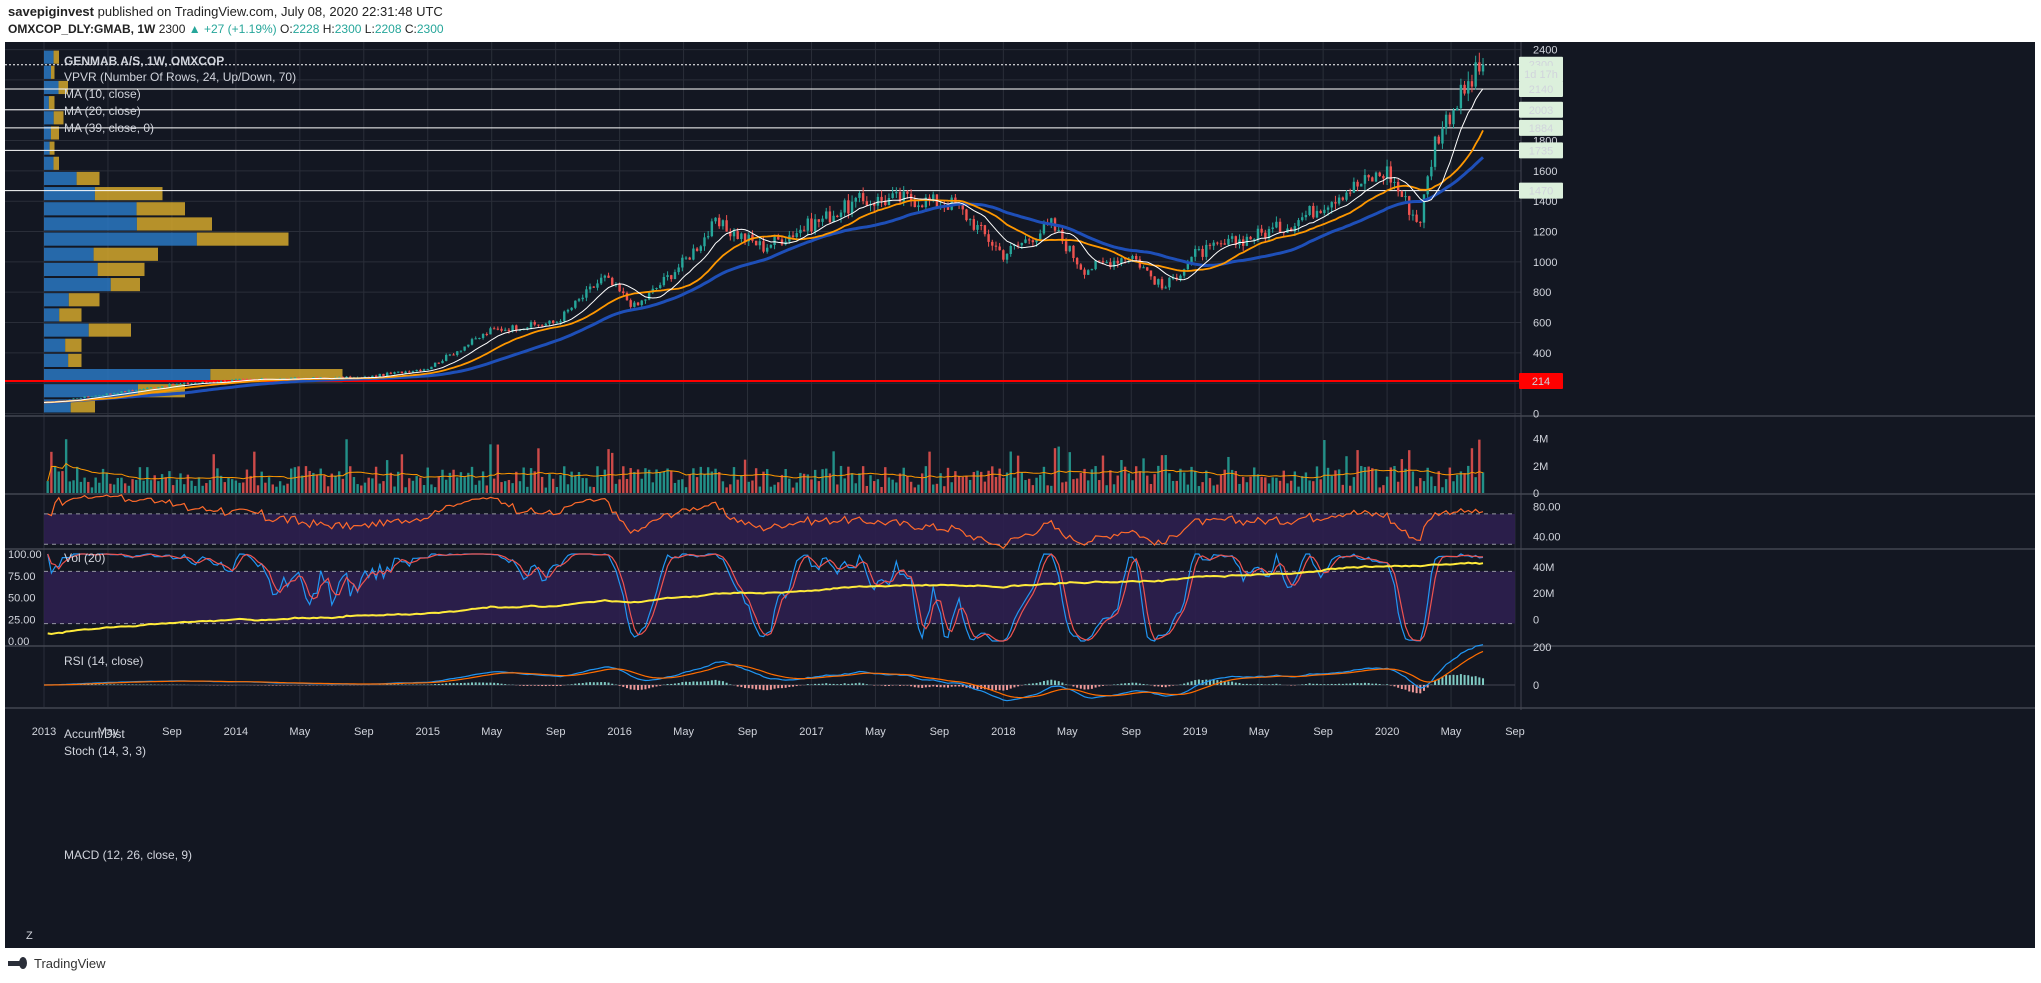 The height and width of the screenshot is (983, 2041). I want to click on publisher-name: savepiginvest, so click(51, 11).